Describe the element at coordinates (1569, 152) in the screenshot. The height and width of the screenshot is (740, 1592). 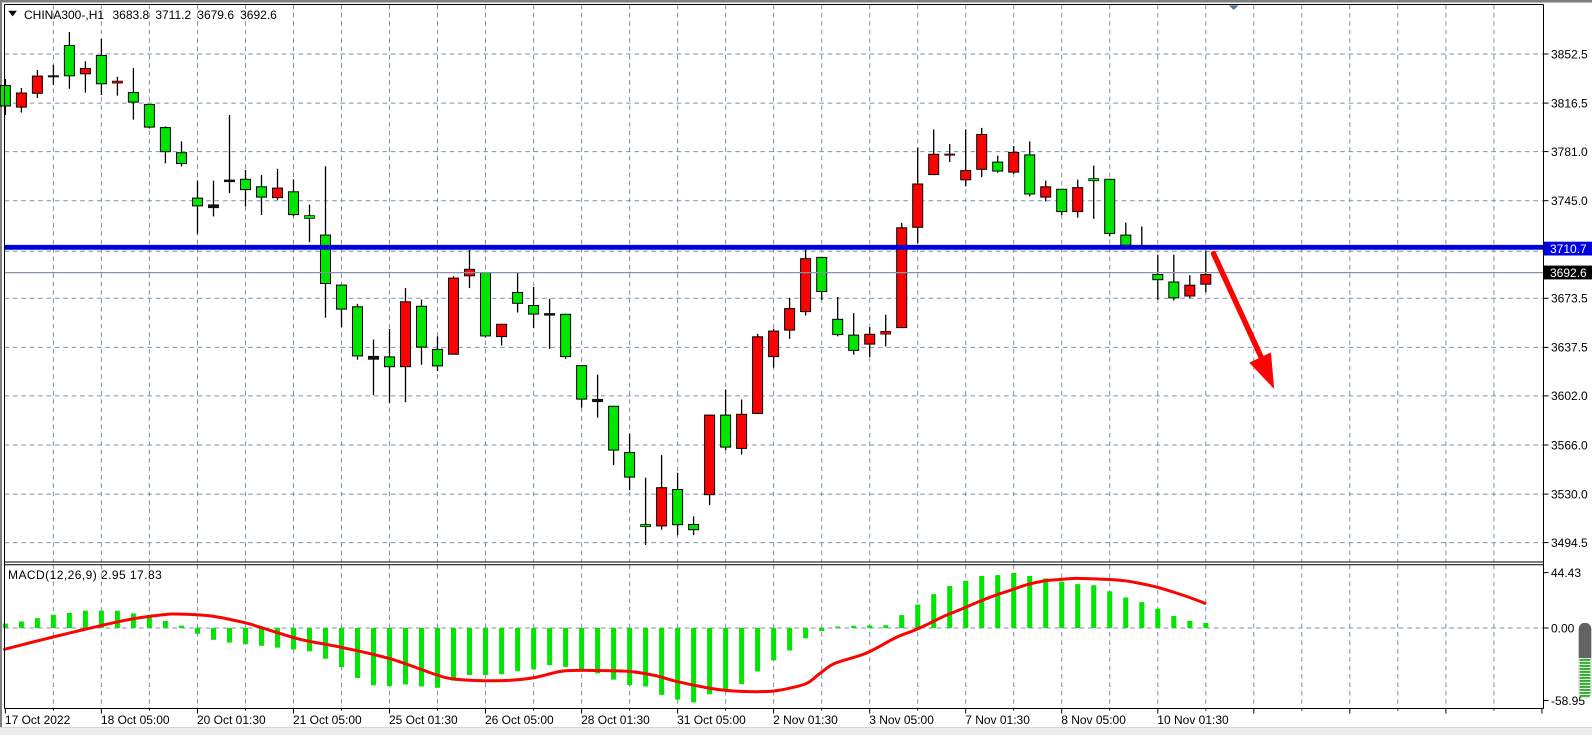
I see `svg-text: 3781.0` at that location.